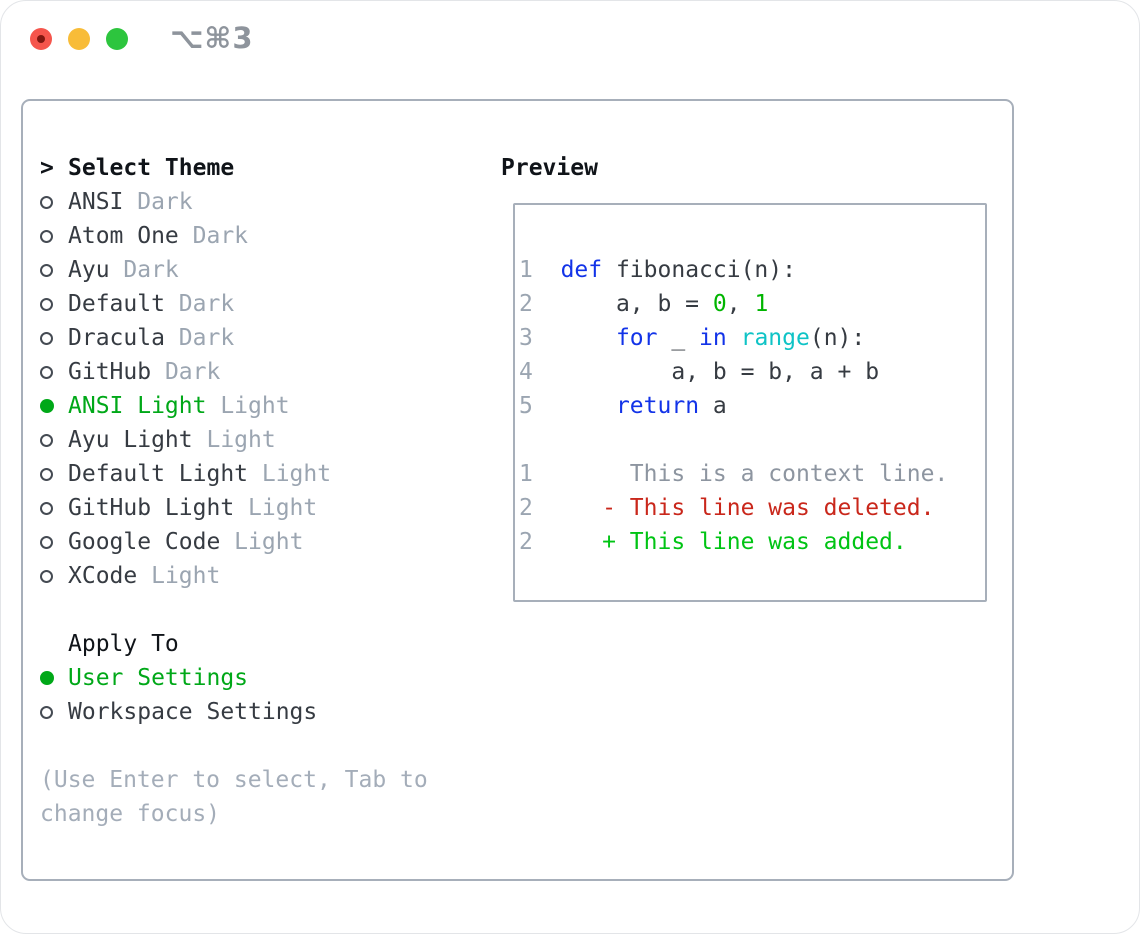 The height and width of the screenshot is (934, 1140). Describe the element at coordinates (252, 678) in the screenshot. I see `apply-to-option: User Settings` at that location.